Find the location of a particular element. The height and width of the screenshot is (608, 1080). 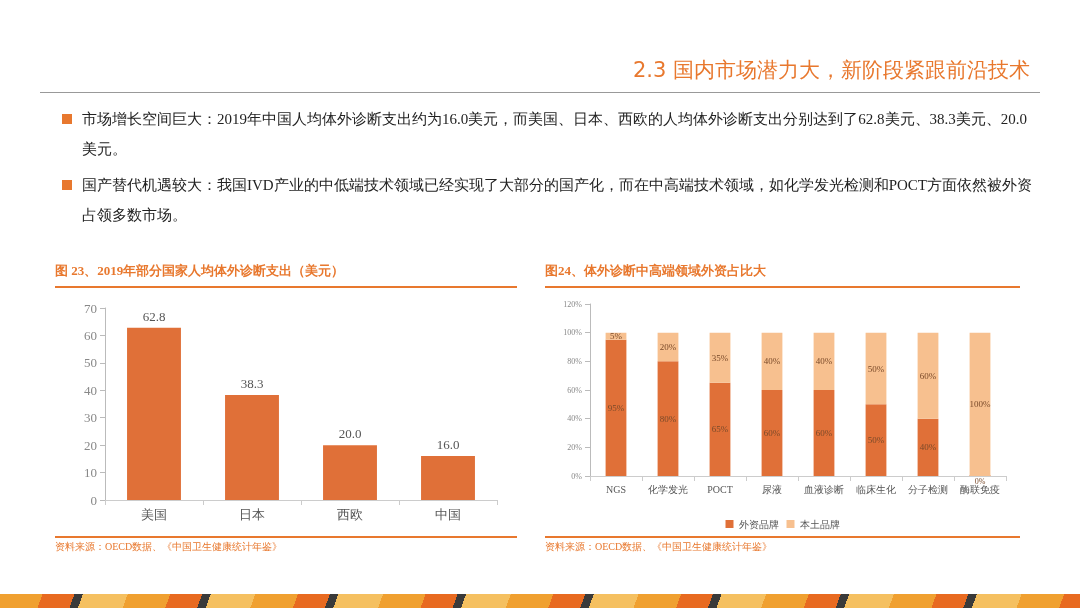

y-tick-label: 10 is located at coordinates (90, 473).